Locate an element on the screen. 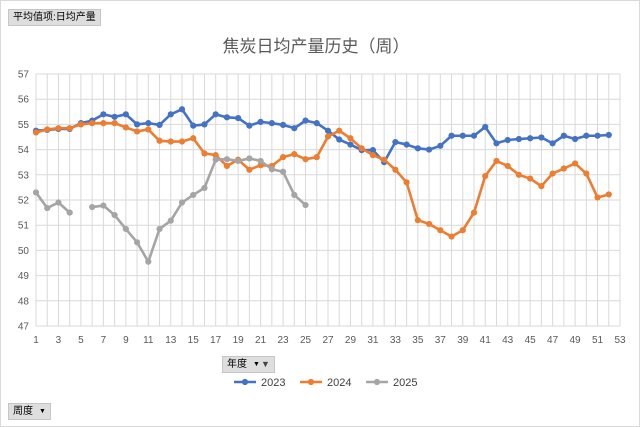 This screenshot has width=640, height=427. chart-legend: 2023 2024 2025 is located at coordinates (325, 383).